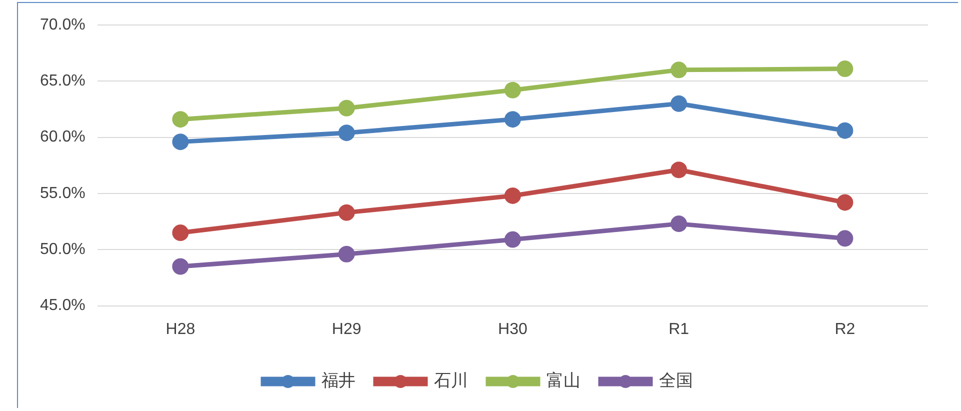 The width and height of the screenshot is (961, 411). What do you see at coordinates (451, 380) in the screenshot?
I see `legend-label: 石川` at bounding box center [451, 380].